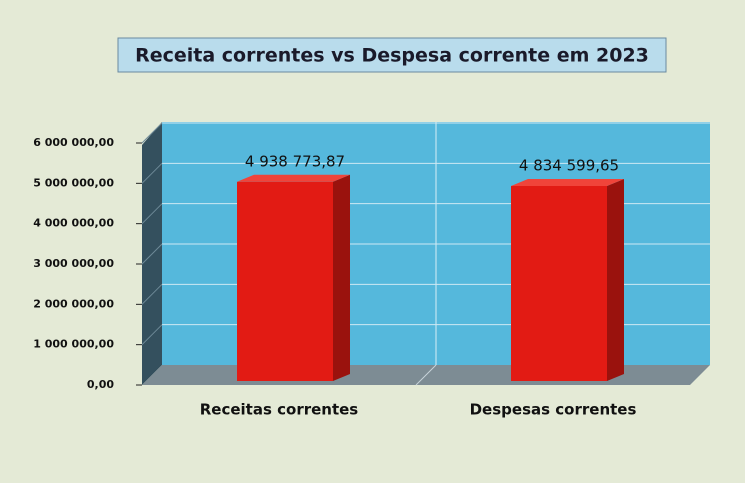 This screenshot has width=745, height=483. What do you see at coordinates (295, 161) in the screenshot?
I see `value-label: 4 938 773,87` at bounding box center [295, 161].